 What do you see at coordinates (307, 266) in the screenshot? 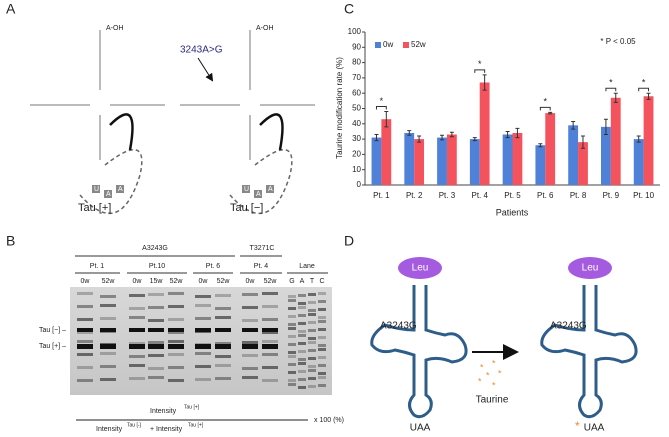
I see `lane-header: Lane` at bounding box center [307, 266].